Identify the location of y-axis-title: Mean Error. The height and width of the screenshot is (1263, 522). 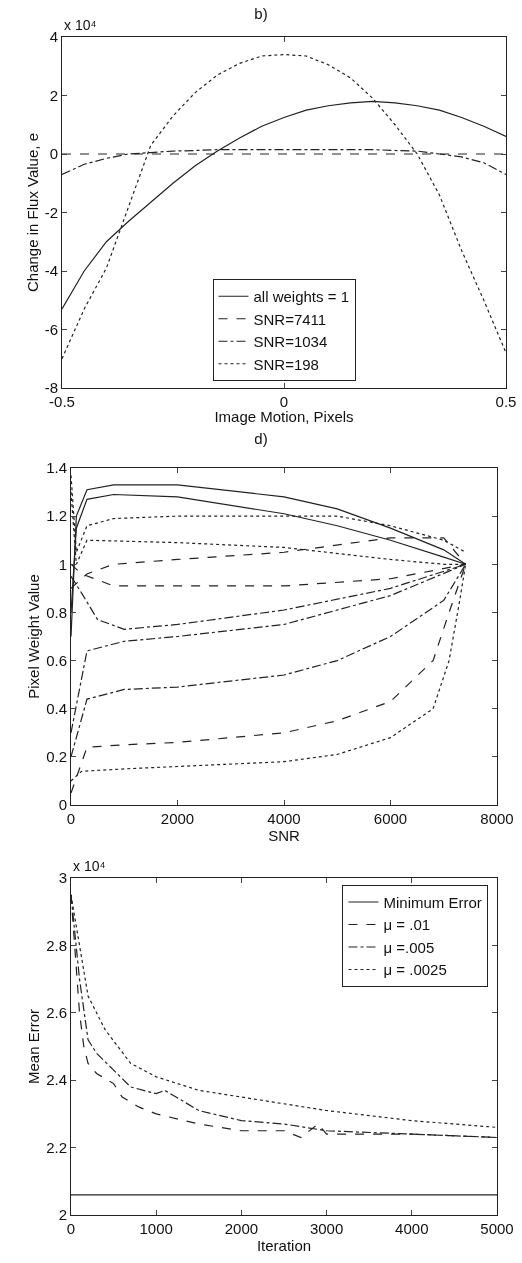
(34, 1046).